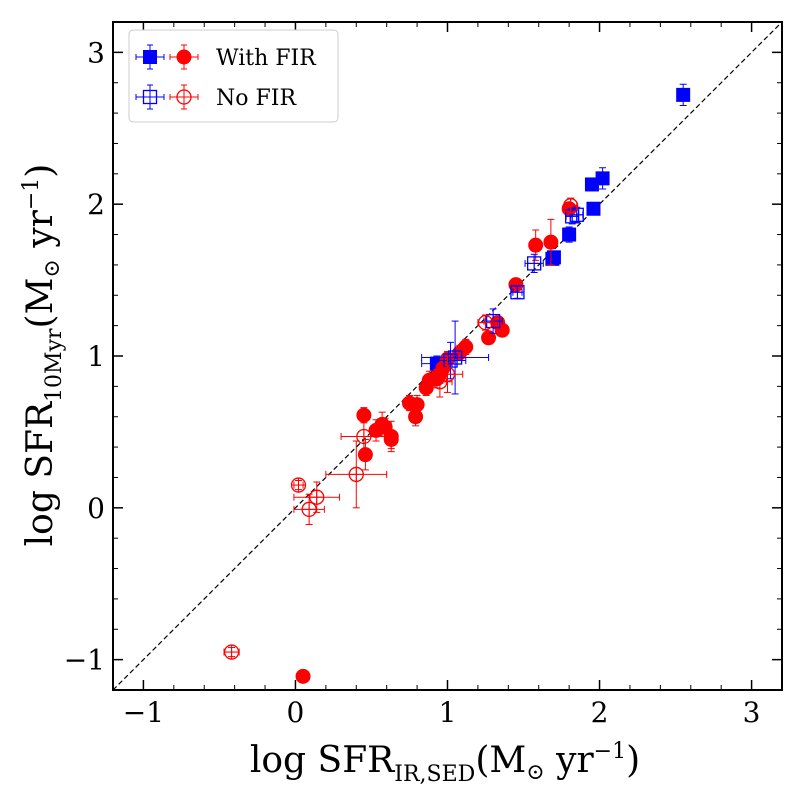 This screenshot has width=800, height=800. Describe the element at coordinates (40, 234) in the screenshot. I see `y-axis-title-unit-mid: yr` at that location.